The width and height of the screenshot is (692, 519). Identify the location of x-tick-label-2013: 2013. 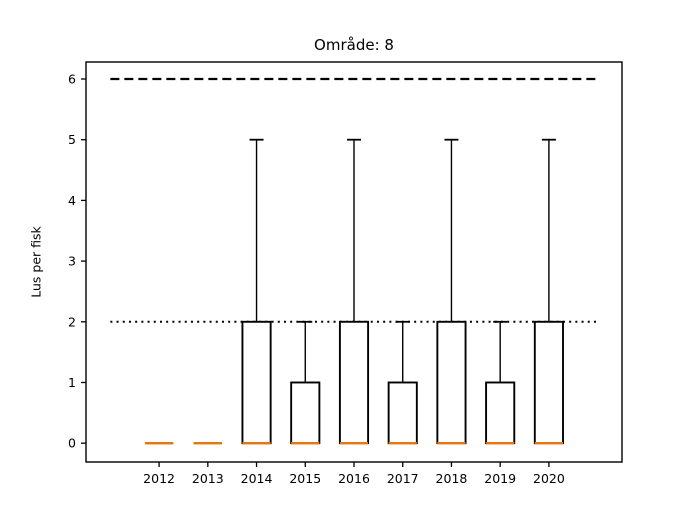
(208, 478).